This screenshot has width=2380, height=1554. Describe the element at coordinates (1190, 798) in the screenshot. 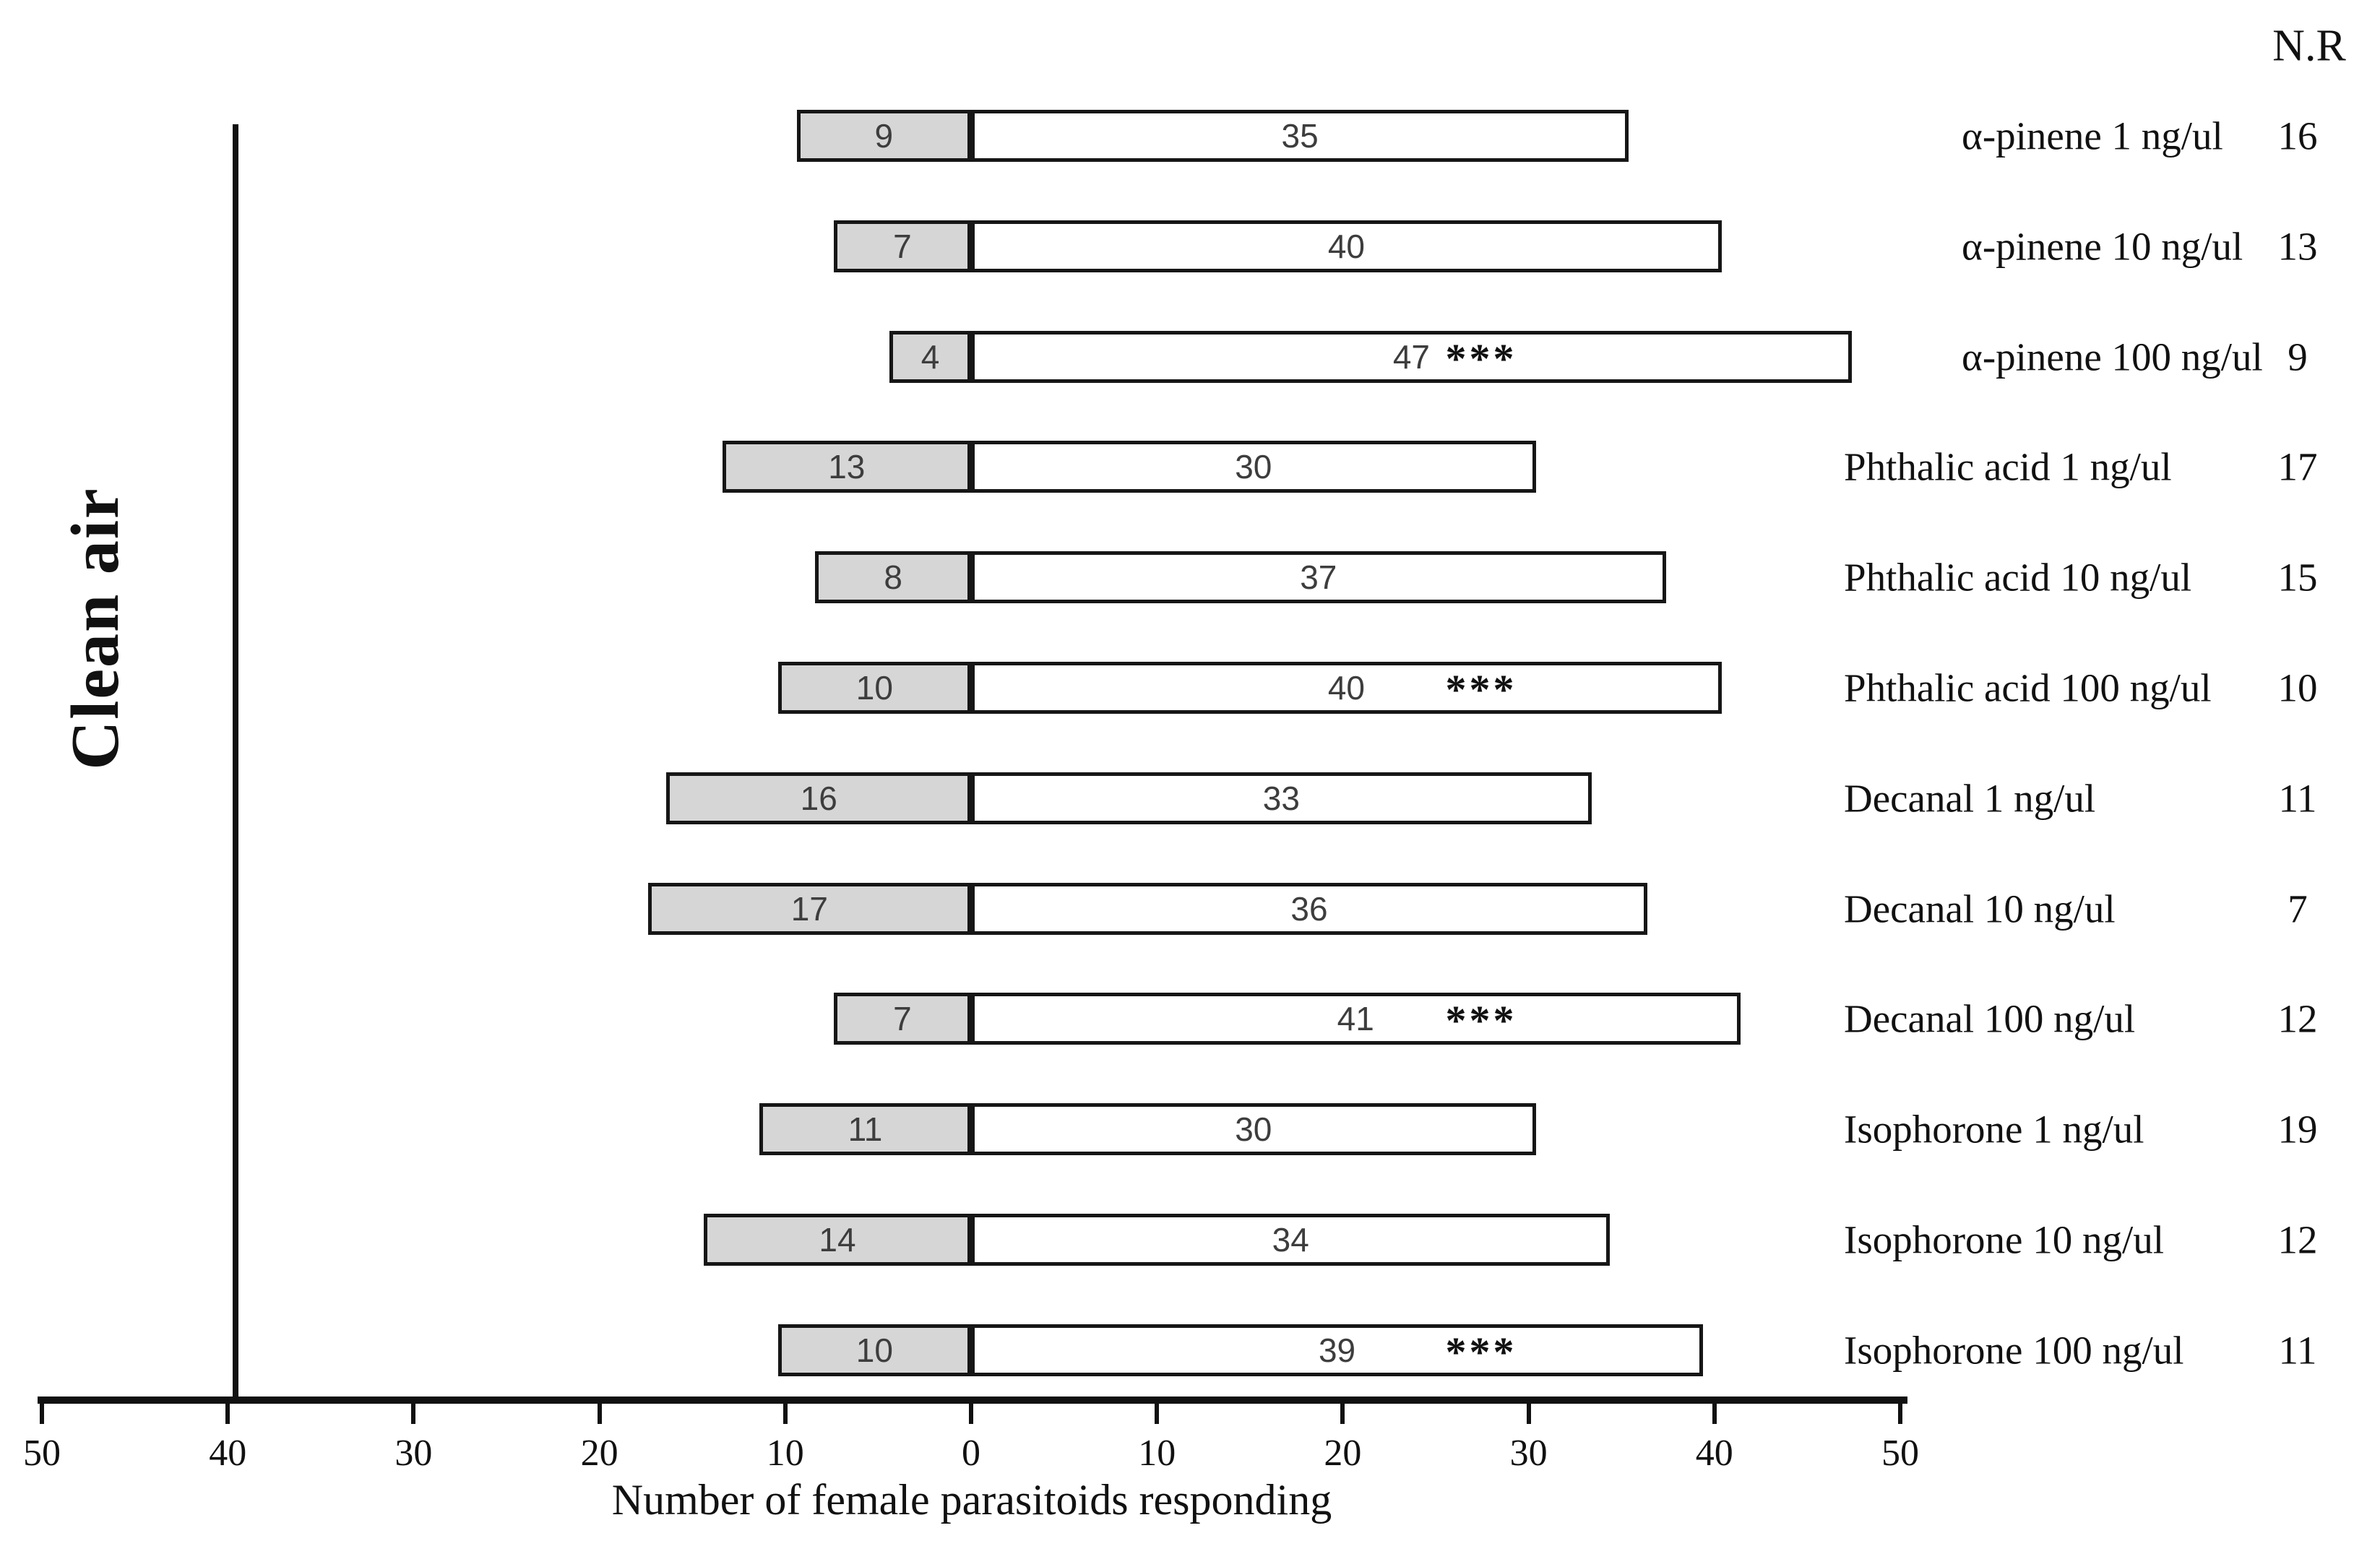

I see `chart-row: 16 33 Decanal 1 ng/ul 11` at that location.